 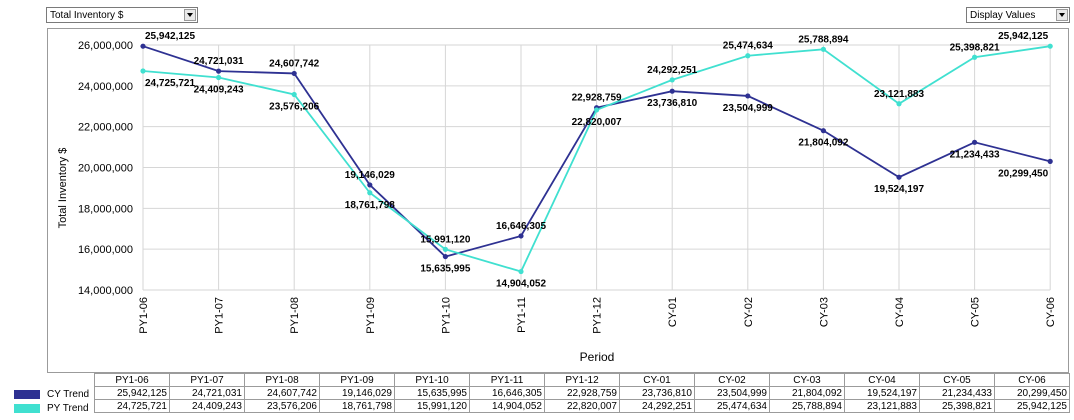 What do you see at coordinates (672, 70) in the screenshot?
I see `data-label: 24,292,251` at bounding box center [672, 70].